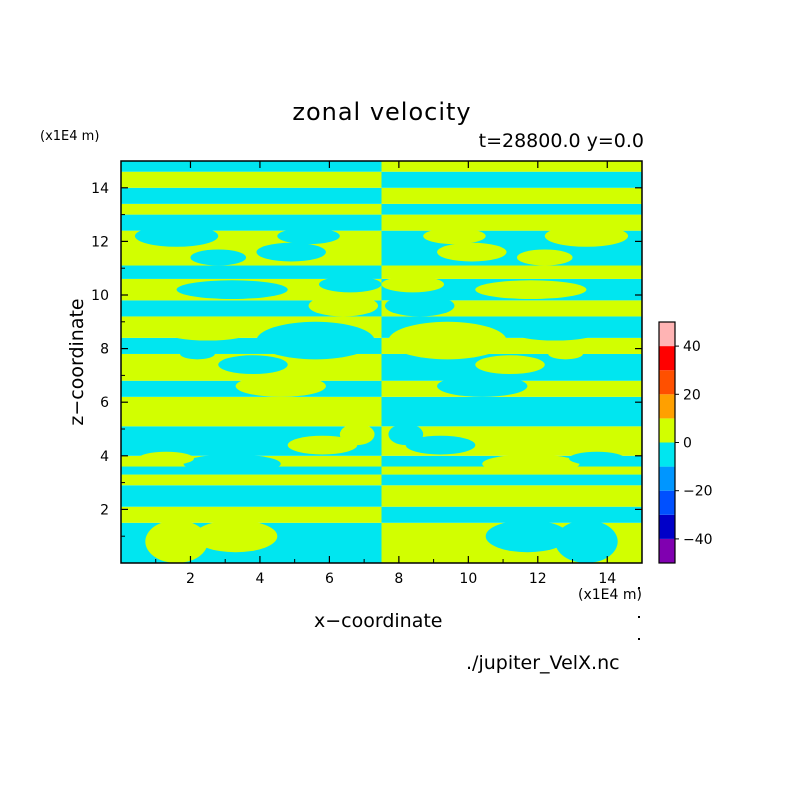  What do you see at coordinates (104, 510) in the screenshot?
I see `y-tick-label: 2` at bounding box center [104, 510].